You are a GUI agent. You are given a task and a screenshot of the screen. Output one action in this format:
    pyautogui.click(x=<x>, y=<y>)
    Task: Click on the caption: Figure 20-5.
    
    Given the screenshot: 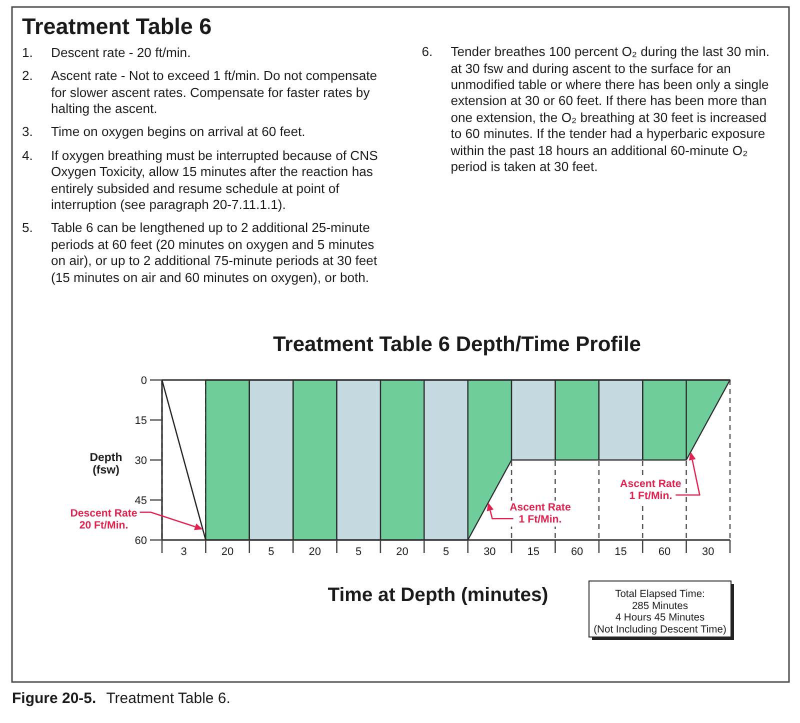 What is the action you would take?
    pyautogui.click(x=54, y=698)
    